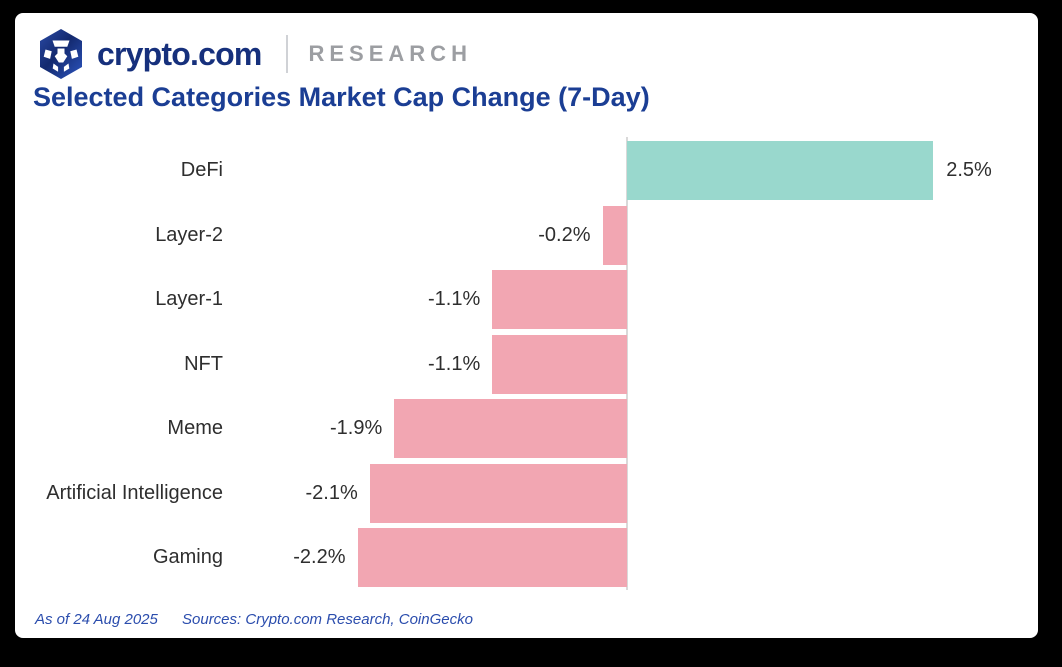 The width and height of the screenshot is (1062, 667). Describe the element at coordinates (203, 363) in the screenshot. I see `category-label: NFT` at that location.